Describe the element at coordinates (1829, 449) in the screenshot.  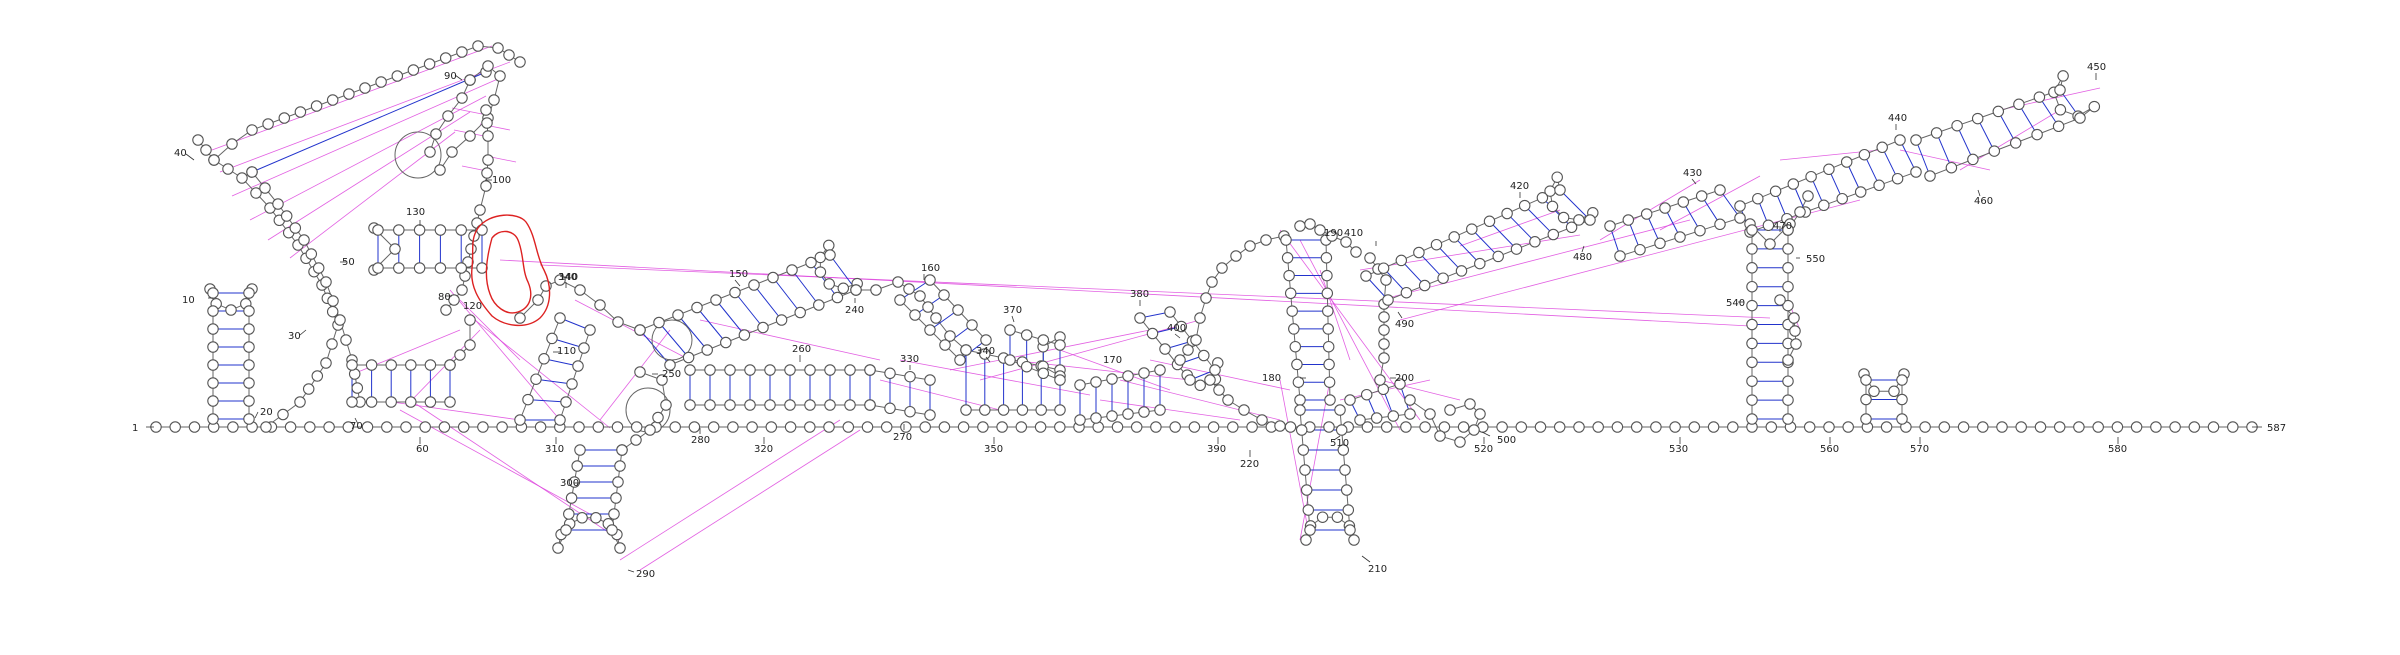
I see `pos-label-560: 560` at that location.